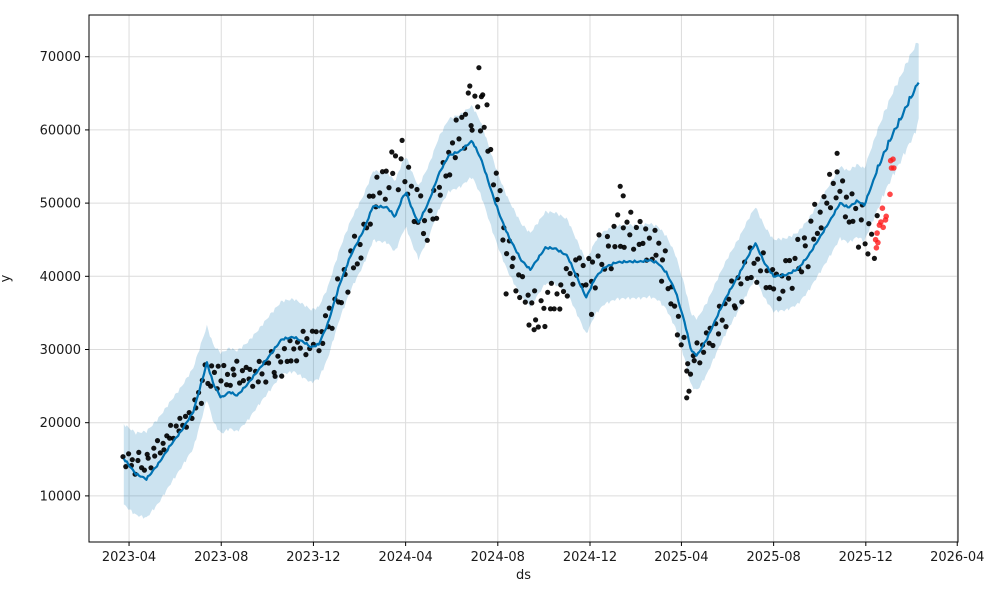  Describe the element at coordinates (60, 277) in the screenshot. I see `y-tick-label: 40000` at that location.